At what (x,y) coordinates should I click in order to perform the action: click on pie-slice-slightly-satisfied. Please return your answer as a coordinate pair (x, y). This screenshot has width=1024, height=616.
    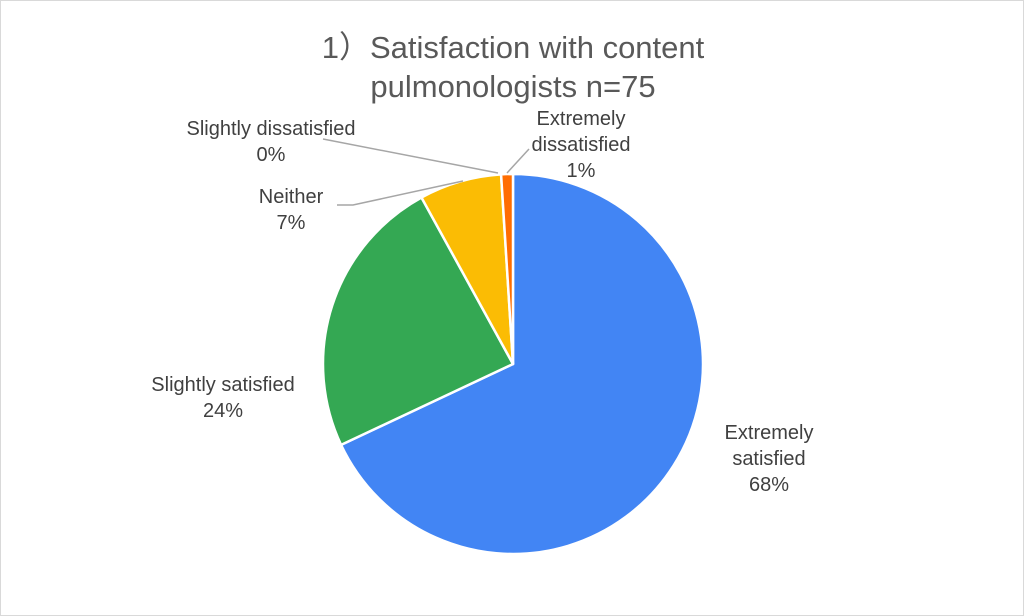
    Looking at the image, I should click on (418, 321).